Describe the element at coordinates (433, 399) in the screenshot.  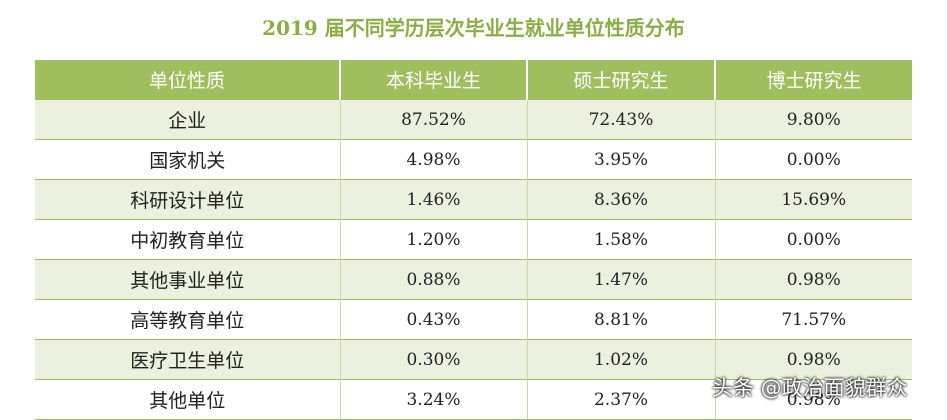
I see `cell: 3.24%` at that location.